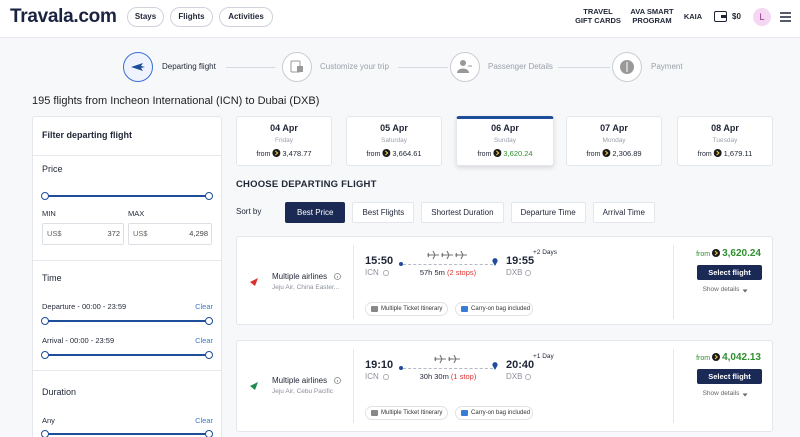  Describe the element at coordinates (505, 154) in the screenshot. I see `date-price: from 3,620.24` at that location.